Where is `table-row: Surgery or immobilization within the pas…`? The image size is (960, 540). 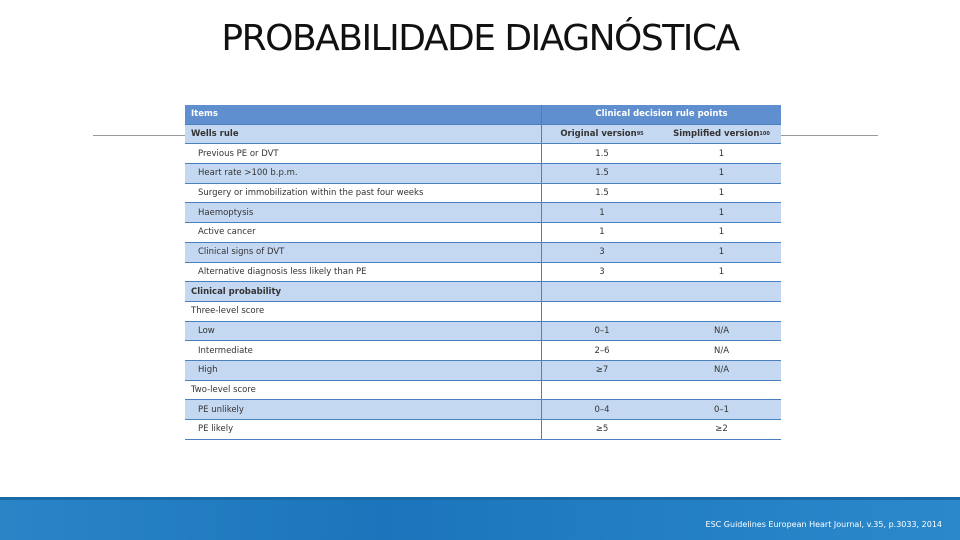 table-row: Surgery or immobilization within the pas… is located at coordinates (483, 193).